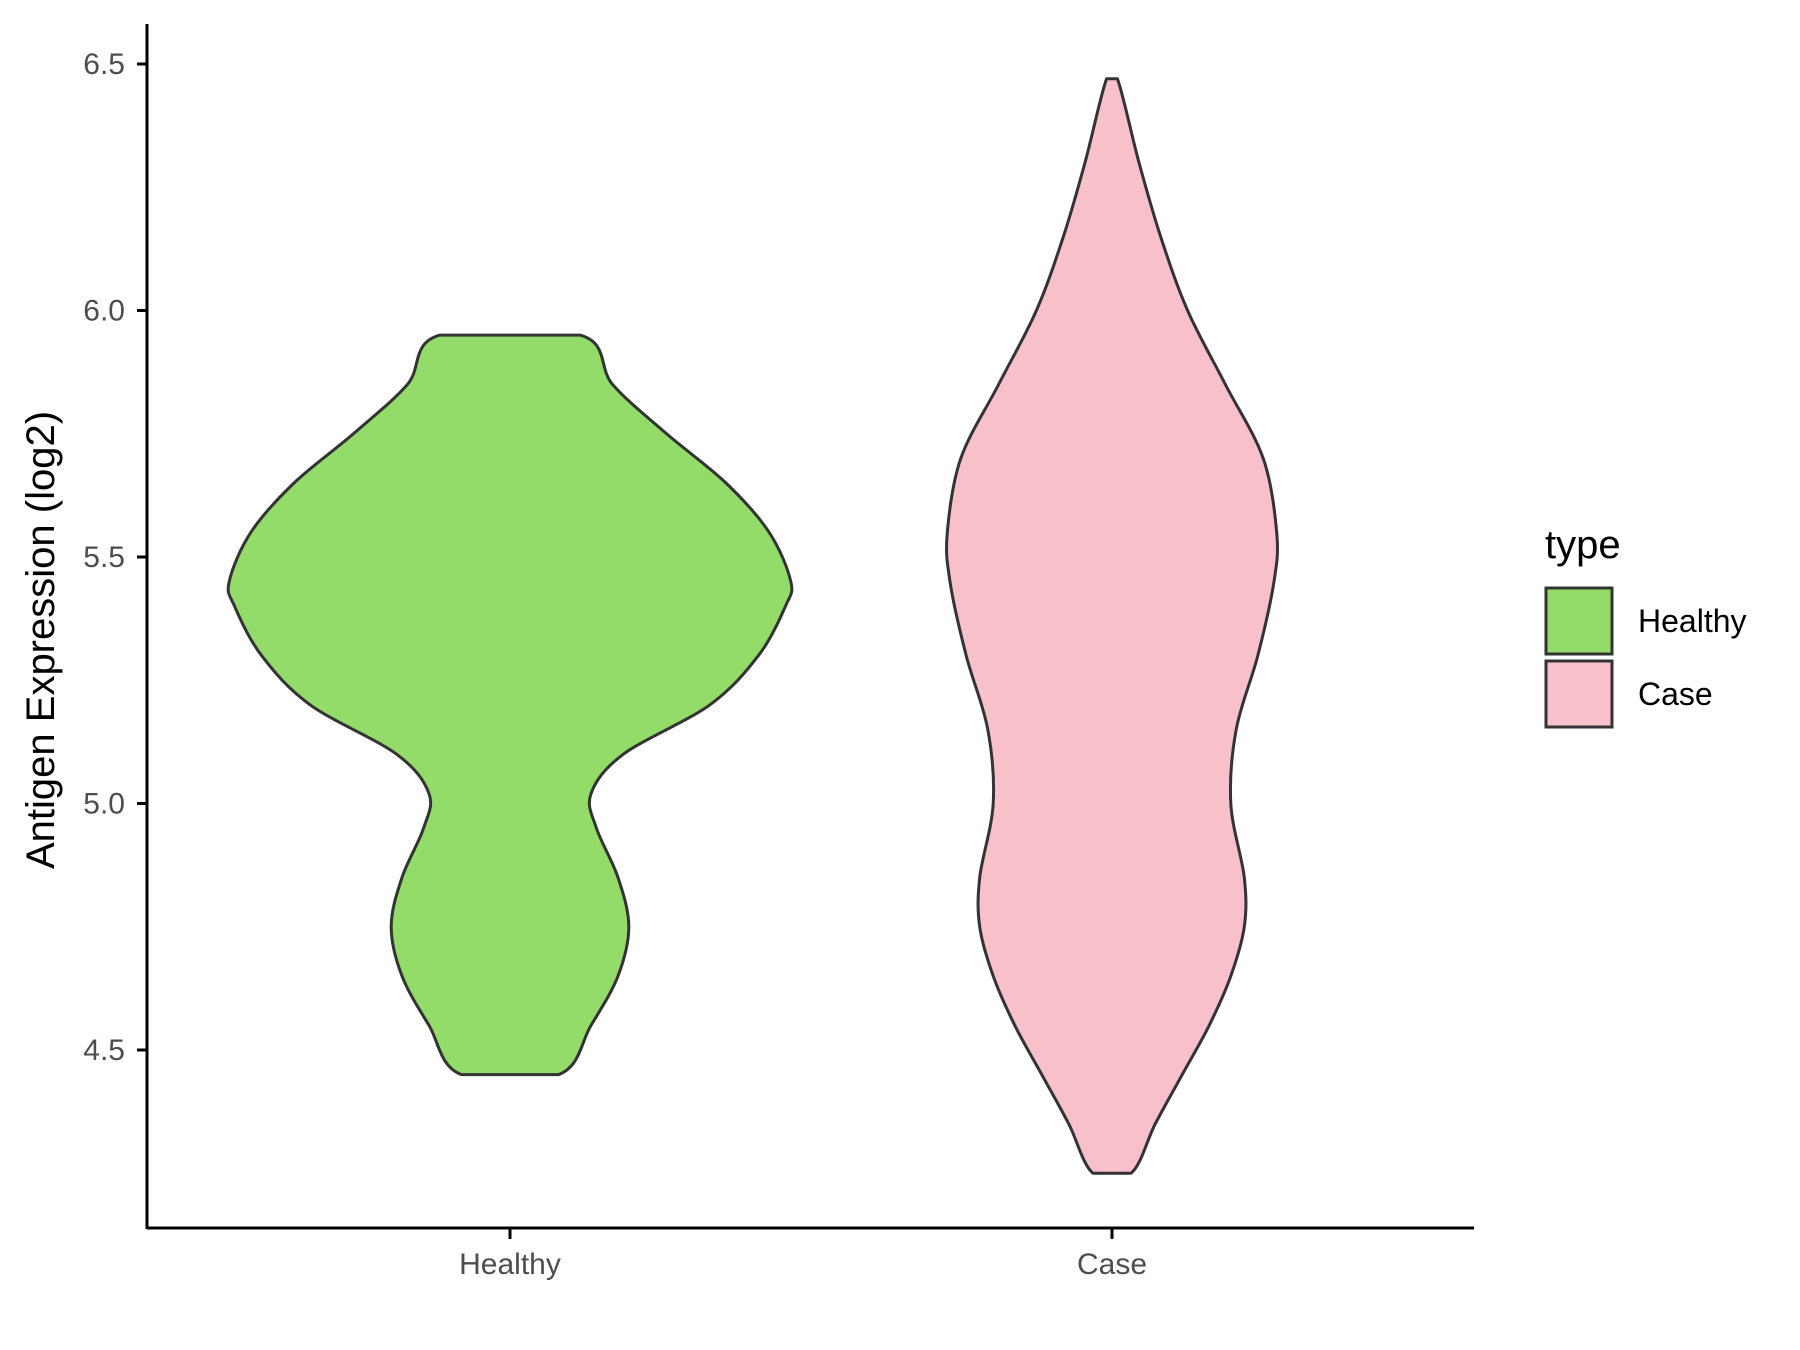 The image size is (1800, 1350). I want to click on legend: type Healthy Case, so click(1645, 626).